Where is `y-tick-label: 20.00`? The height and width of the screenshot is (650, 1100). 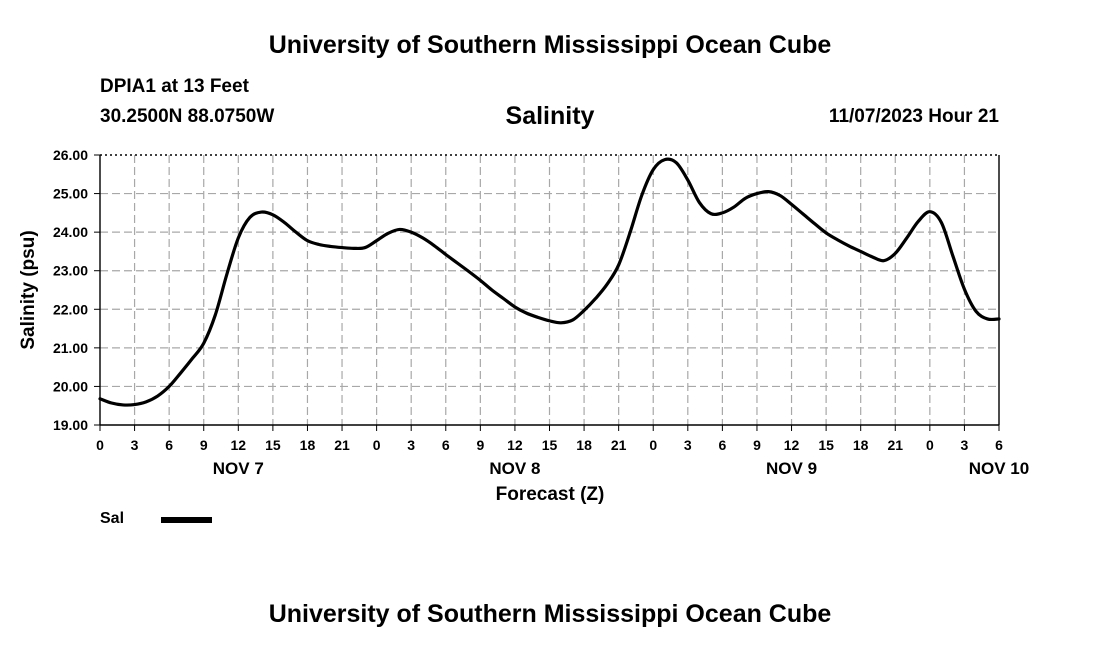
y-tick-label: 20.00 is located at coordinates (70, 386).